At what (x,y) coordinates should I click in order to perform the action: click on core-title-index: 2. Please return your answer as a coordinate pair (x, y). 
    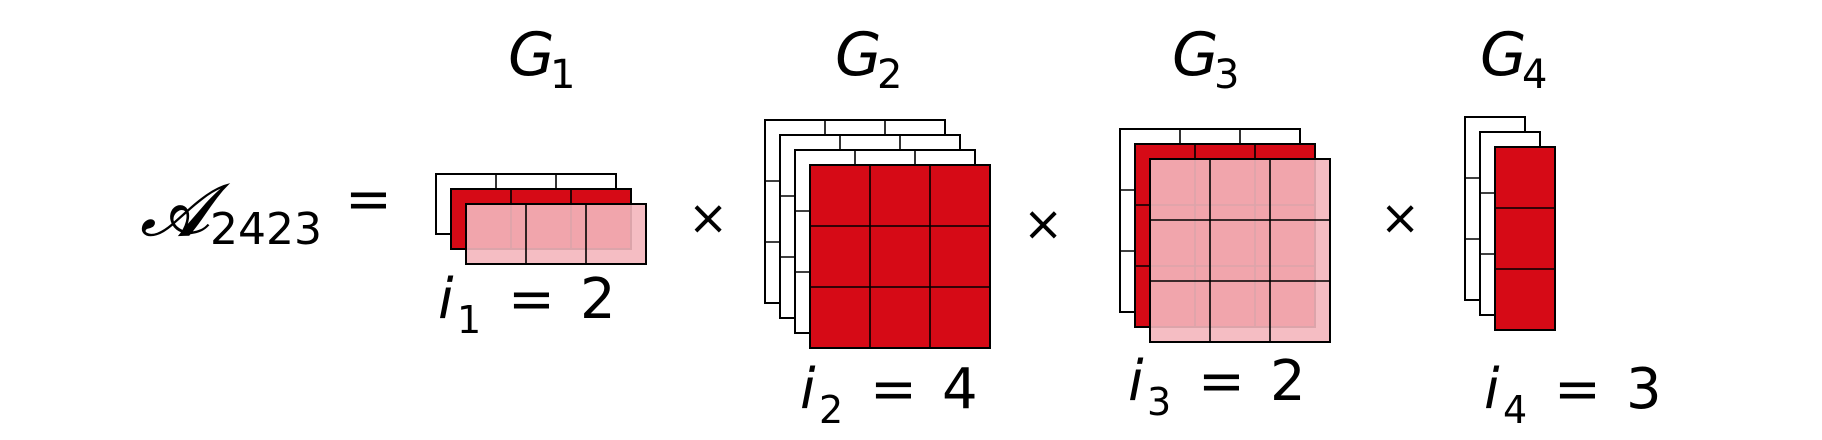
    Looking at the image, I should click on (889, 75).